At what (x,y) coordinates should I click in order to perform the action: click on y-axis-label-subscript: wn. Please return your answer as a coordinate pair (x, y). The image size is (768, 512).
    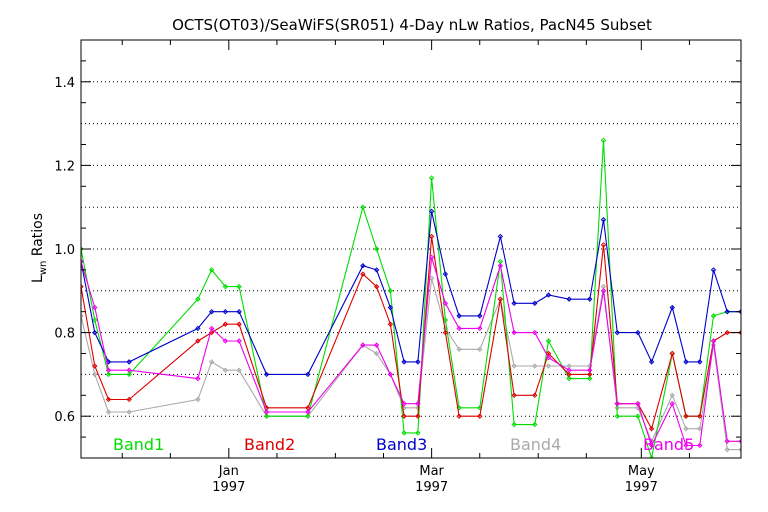
    Looking at the image, I should click on (43, 268).